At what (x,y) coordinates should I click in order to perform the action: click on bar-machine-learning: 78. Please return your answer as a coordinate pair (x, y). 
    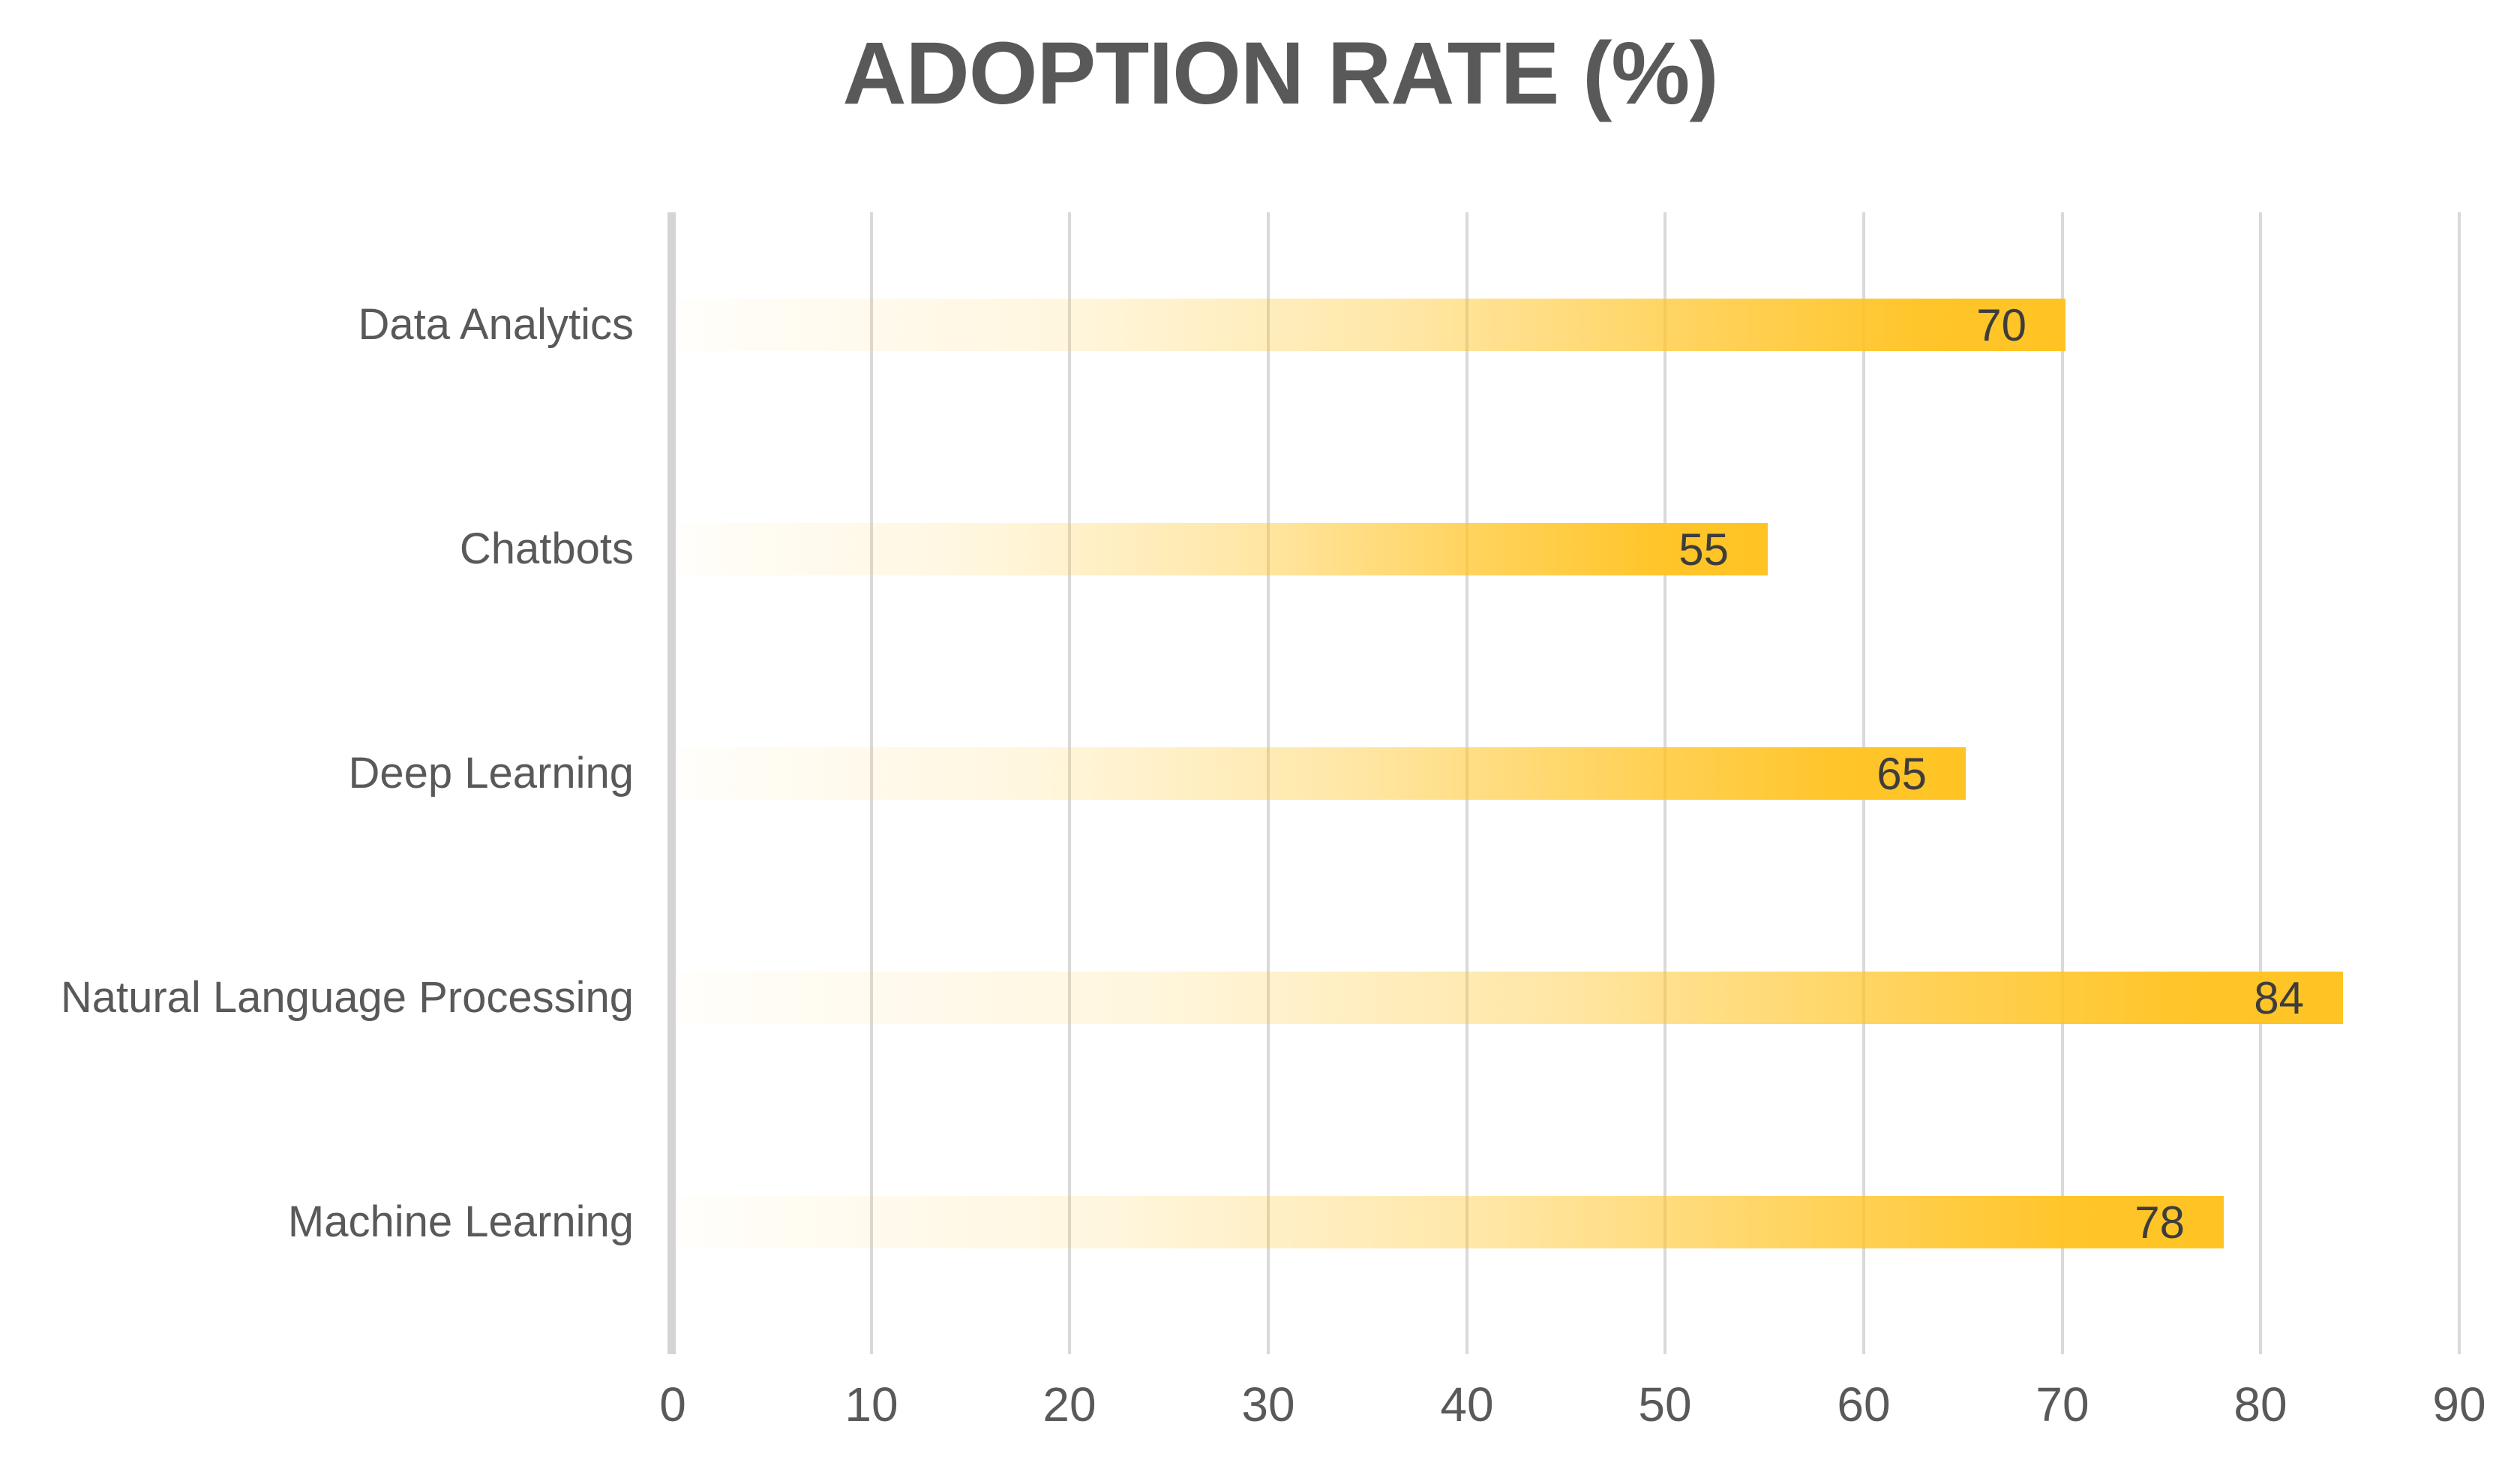
    Looking at the image, I should click on (1450, 1222).